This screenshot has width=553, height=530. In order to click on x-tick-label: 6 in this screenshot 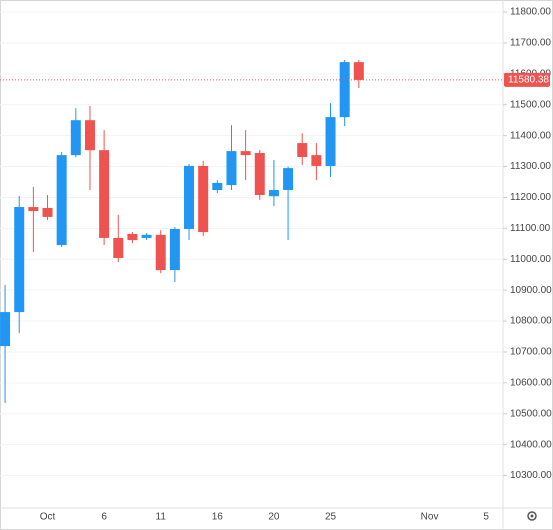, I will do `click(104, 517)`.